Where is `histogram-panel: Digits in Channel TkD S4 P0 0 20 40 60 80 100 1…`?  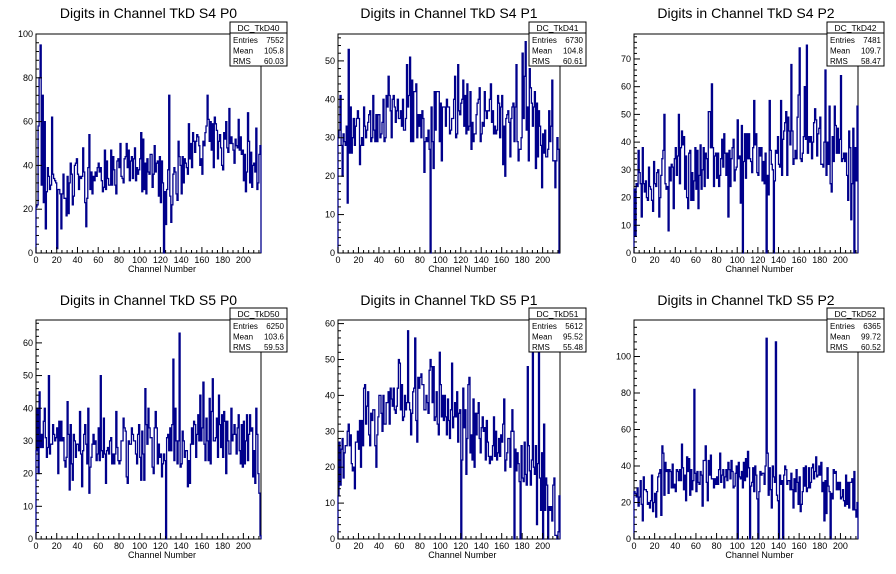 histogram-panel: Digits in Channel TkD S4 P0 0 20 40 60 80 100 1… is located at coordinates (153, 139).